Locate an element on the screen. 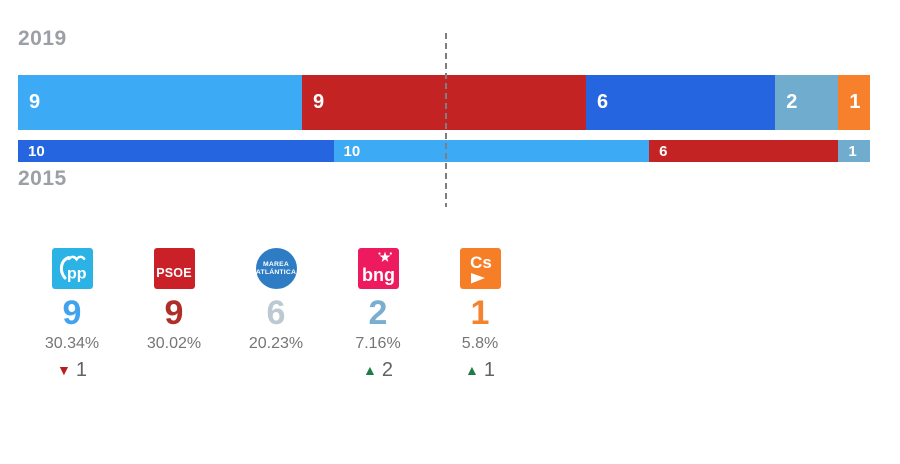 The image size is (900, 464). bar-2019-segment-psoe: 9 is located at coordinates (443, 102).